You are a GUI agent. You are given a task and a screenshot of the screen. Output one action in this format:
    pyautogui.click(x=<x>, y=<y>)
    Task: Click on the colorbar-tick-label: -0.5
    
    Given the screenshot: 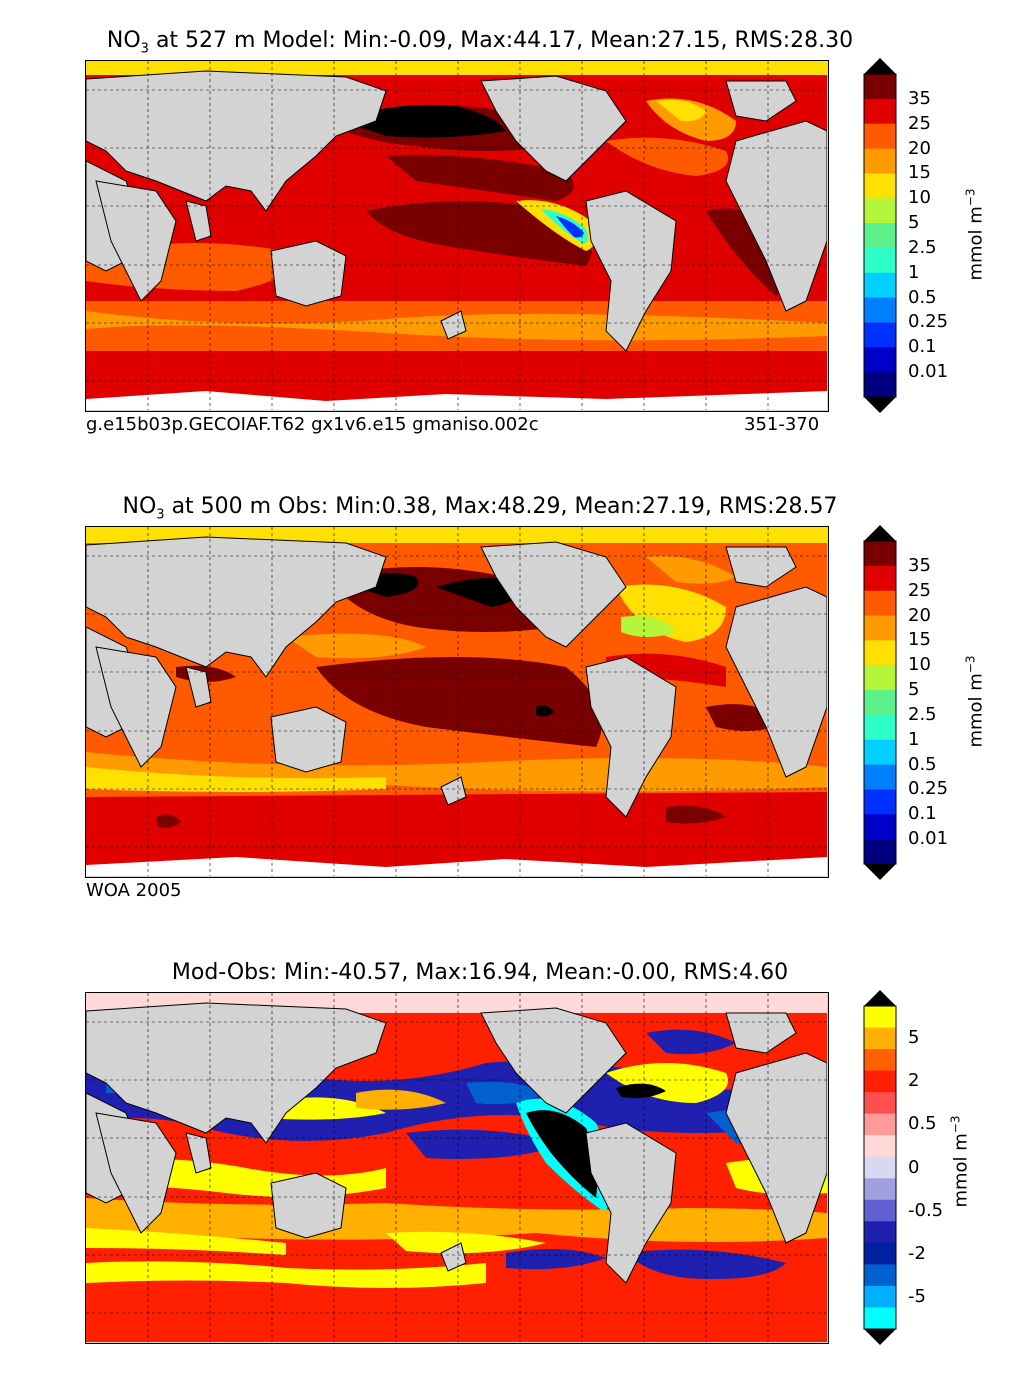 What is the action you would take?
    pyautogui.click(x=926, y=1210)
    